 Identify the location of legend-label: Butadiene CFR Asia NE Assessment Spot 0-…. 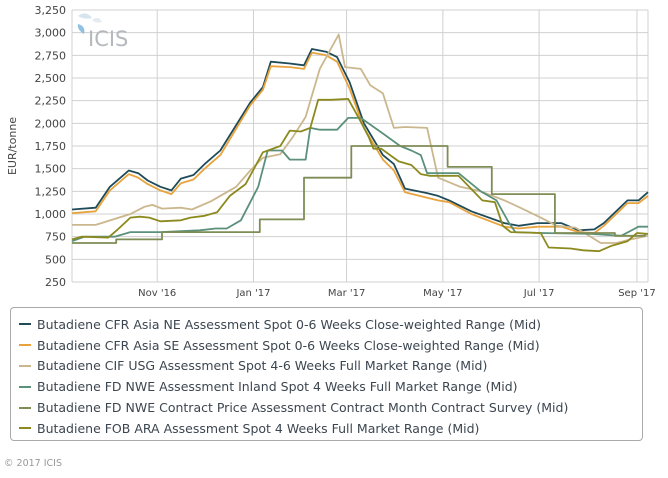
(289, 324).